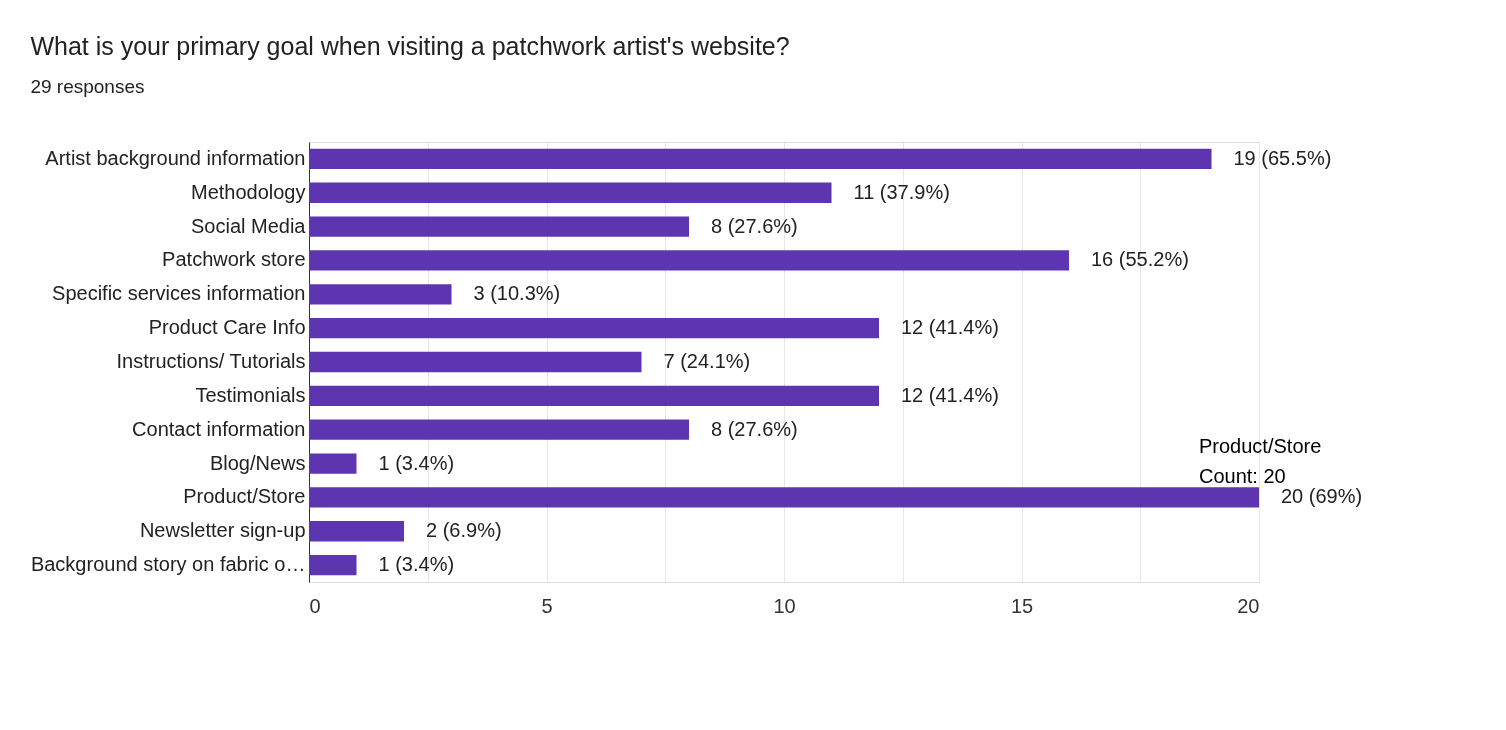 This screenshot has height=730, width=1506. What do you see at coordinates (901, 191) in the screenshot?
I see `data-label: 11 (37.9%)` at bounding box center [901, 191].